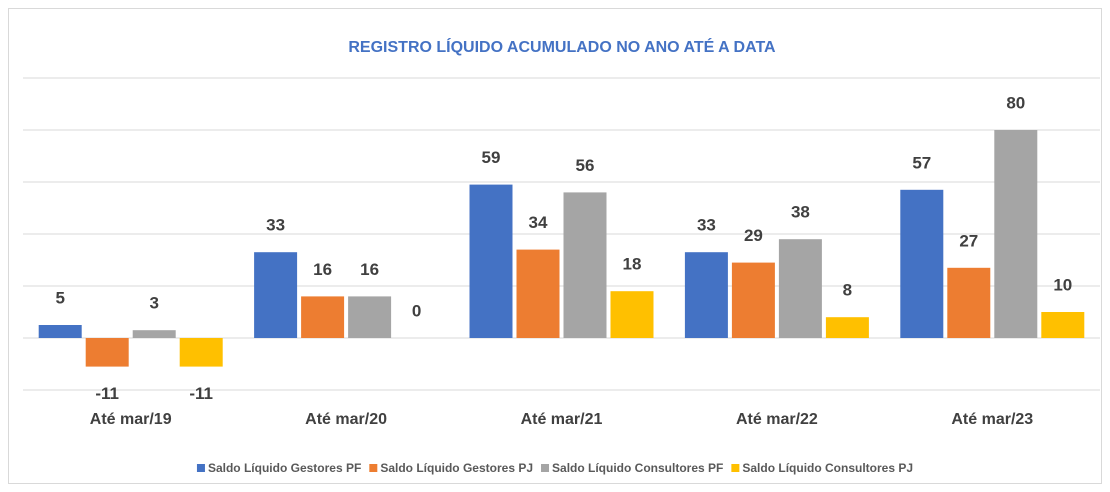  What do you see at coordinates (346, 419) in the screenshot?
I see `x-tick-label: Até mar/20` at bounding box center [346, 419].